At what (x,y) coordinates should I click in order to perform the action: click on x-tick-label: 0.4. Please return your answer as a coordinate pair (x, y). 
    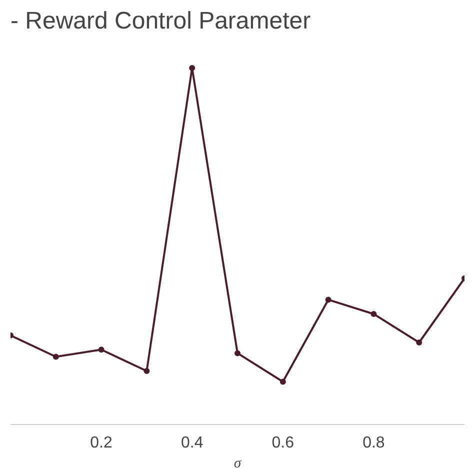
    Looking at the image, I should click on (192, 443).